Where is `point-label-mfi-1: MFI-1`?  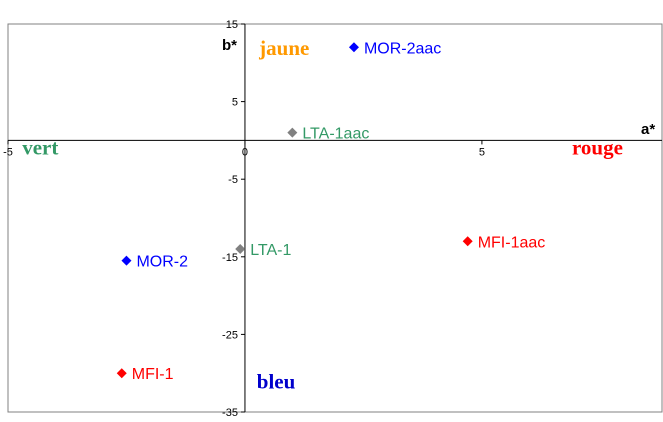 point-label-mfi-1: MFI-1 is located at coordinates (153, 374).